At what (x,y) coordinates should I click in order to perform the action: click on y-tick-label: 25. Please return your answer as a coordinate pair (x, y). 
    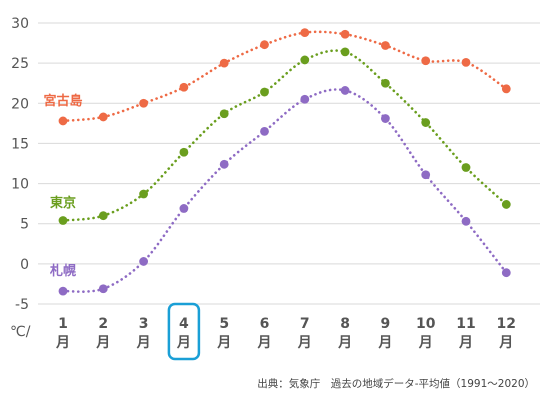
    Looking at the image, I should click on (20, 64).